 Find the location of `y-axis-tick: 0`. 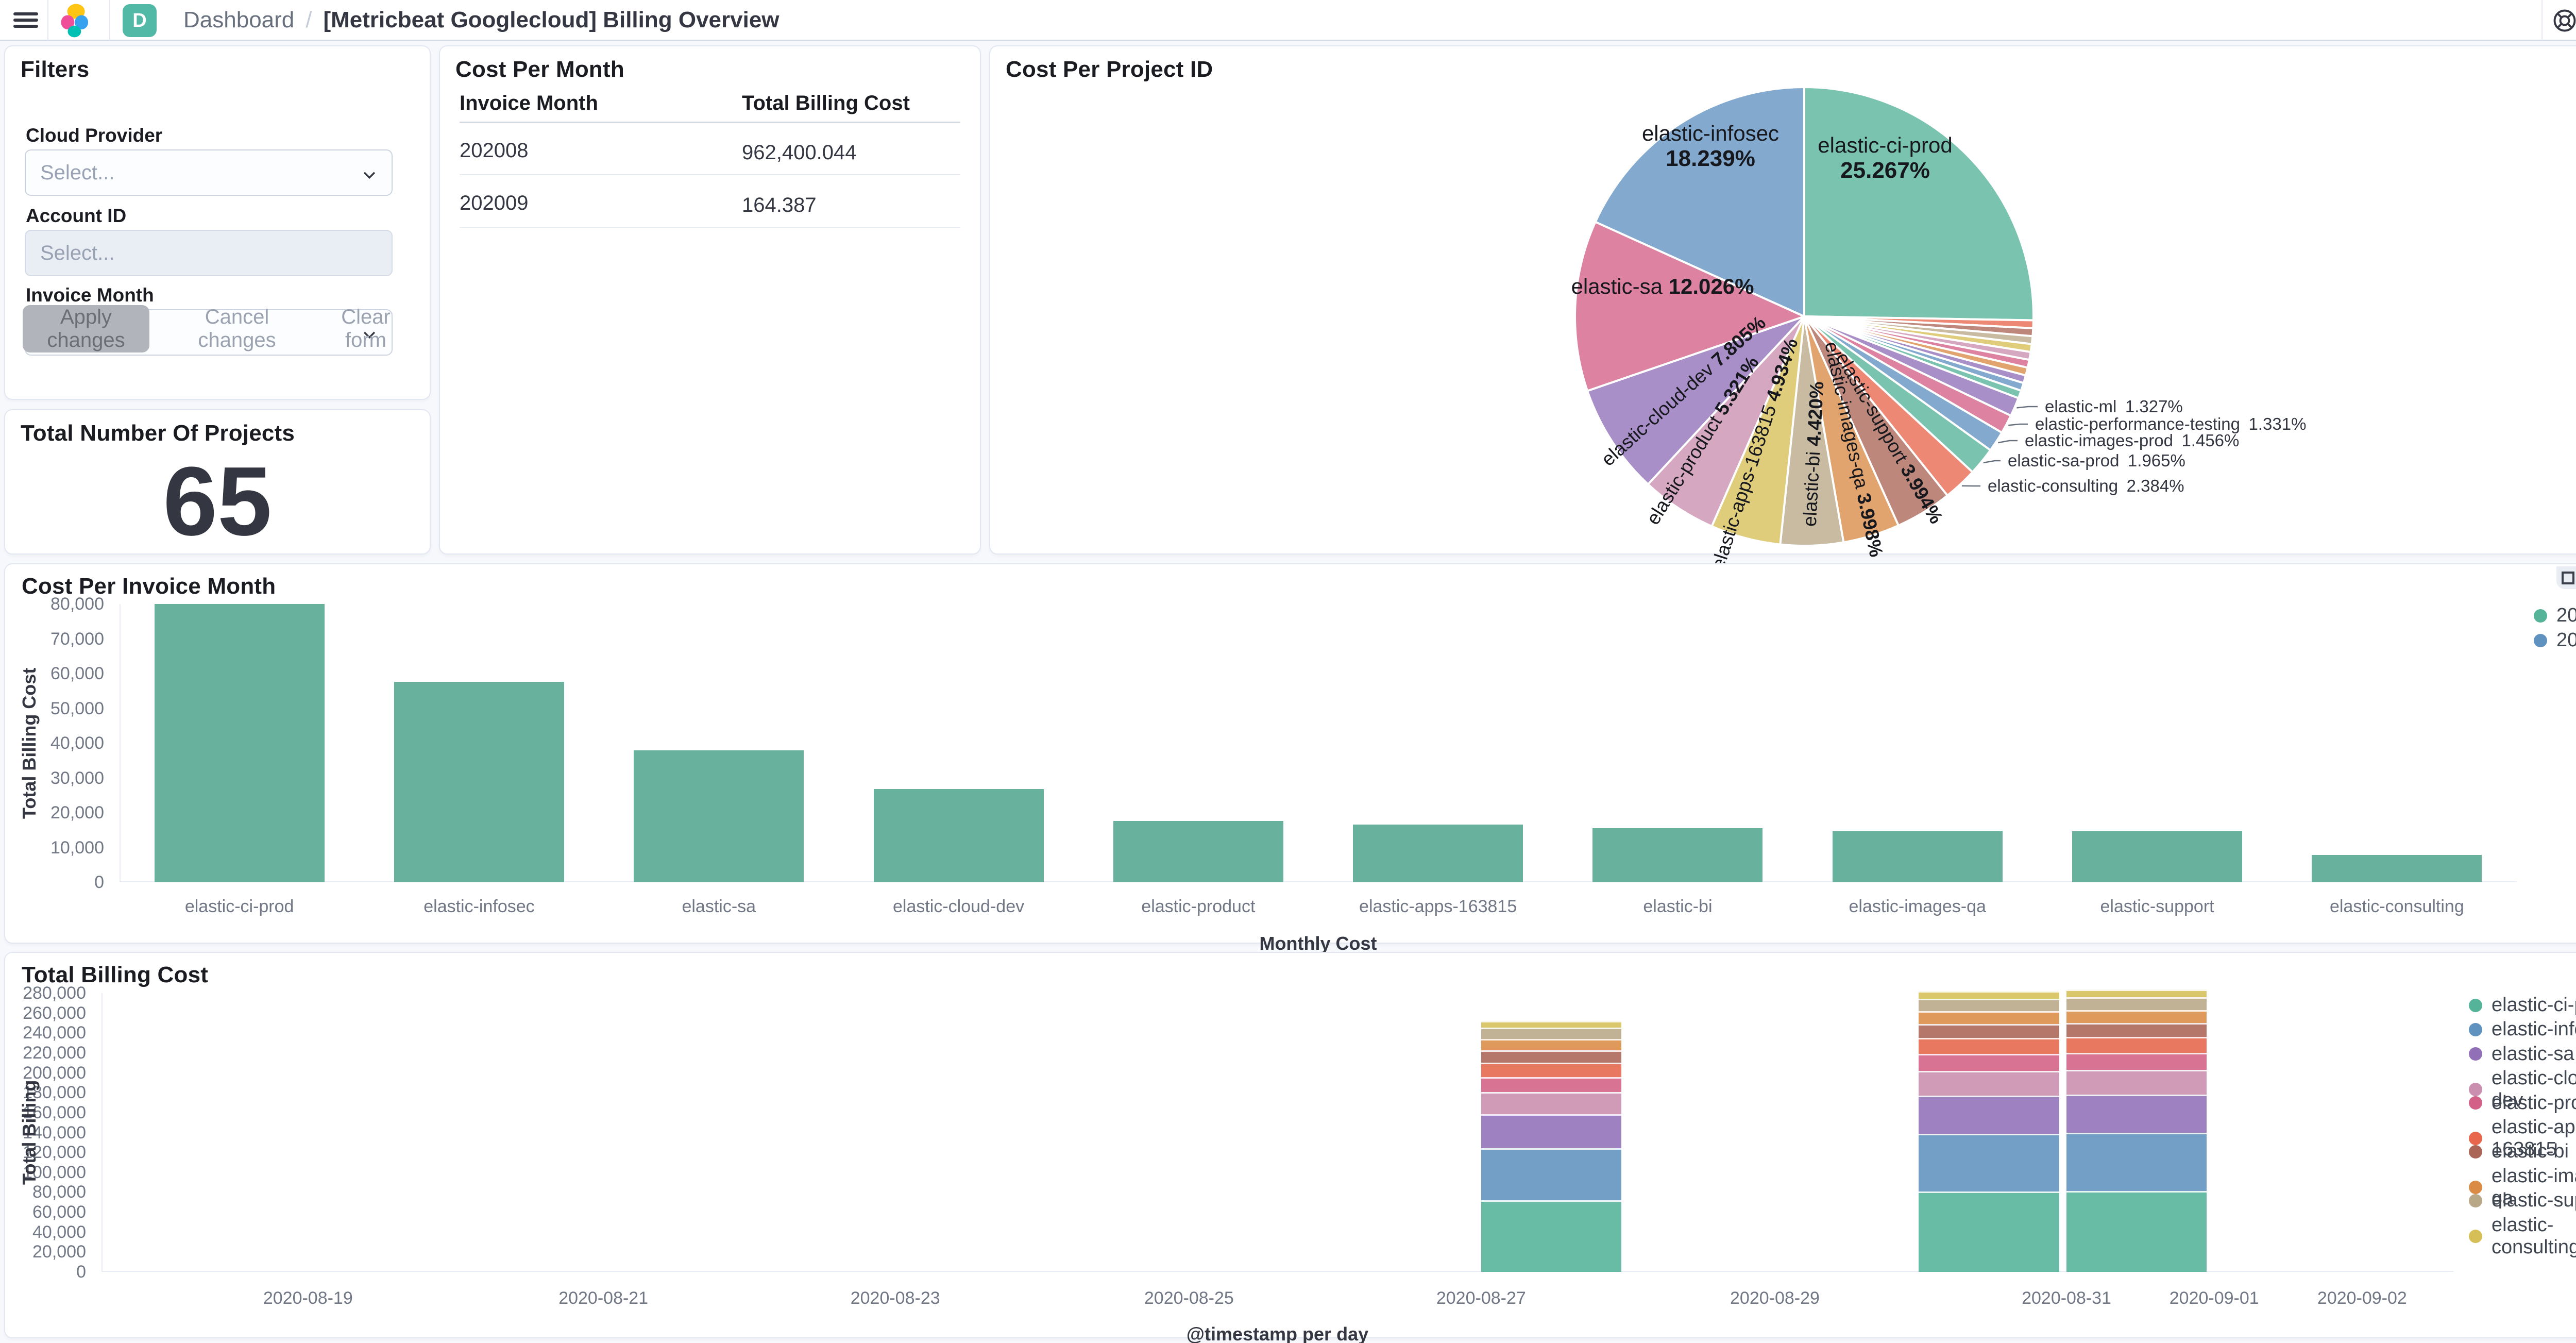

y-axis-tick: 0 is located at coordinates (81, 1272).